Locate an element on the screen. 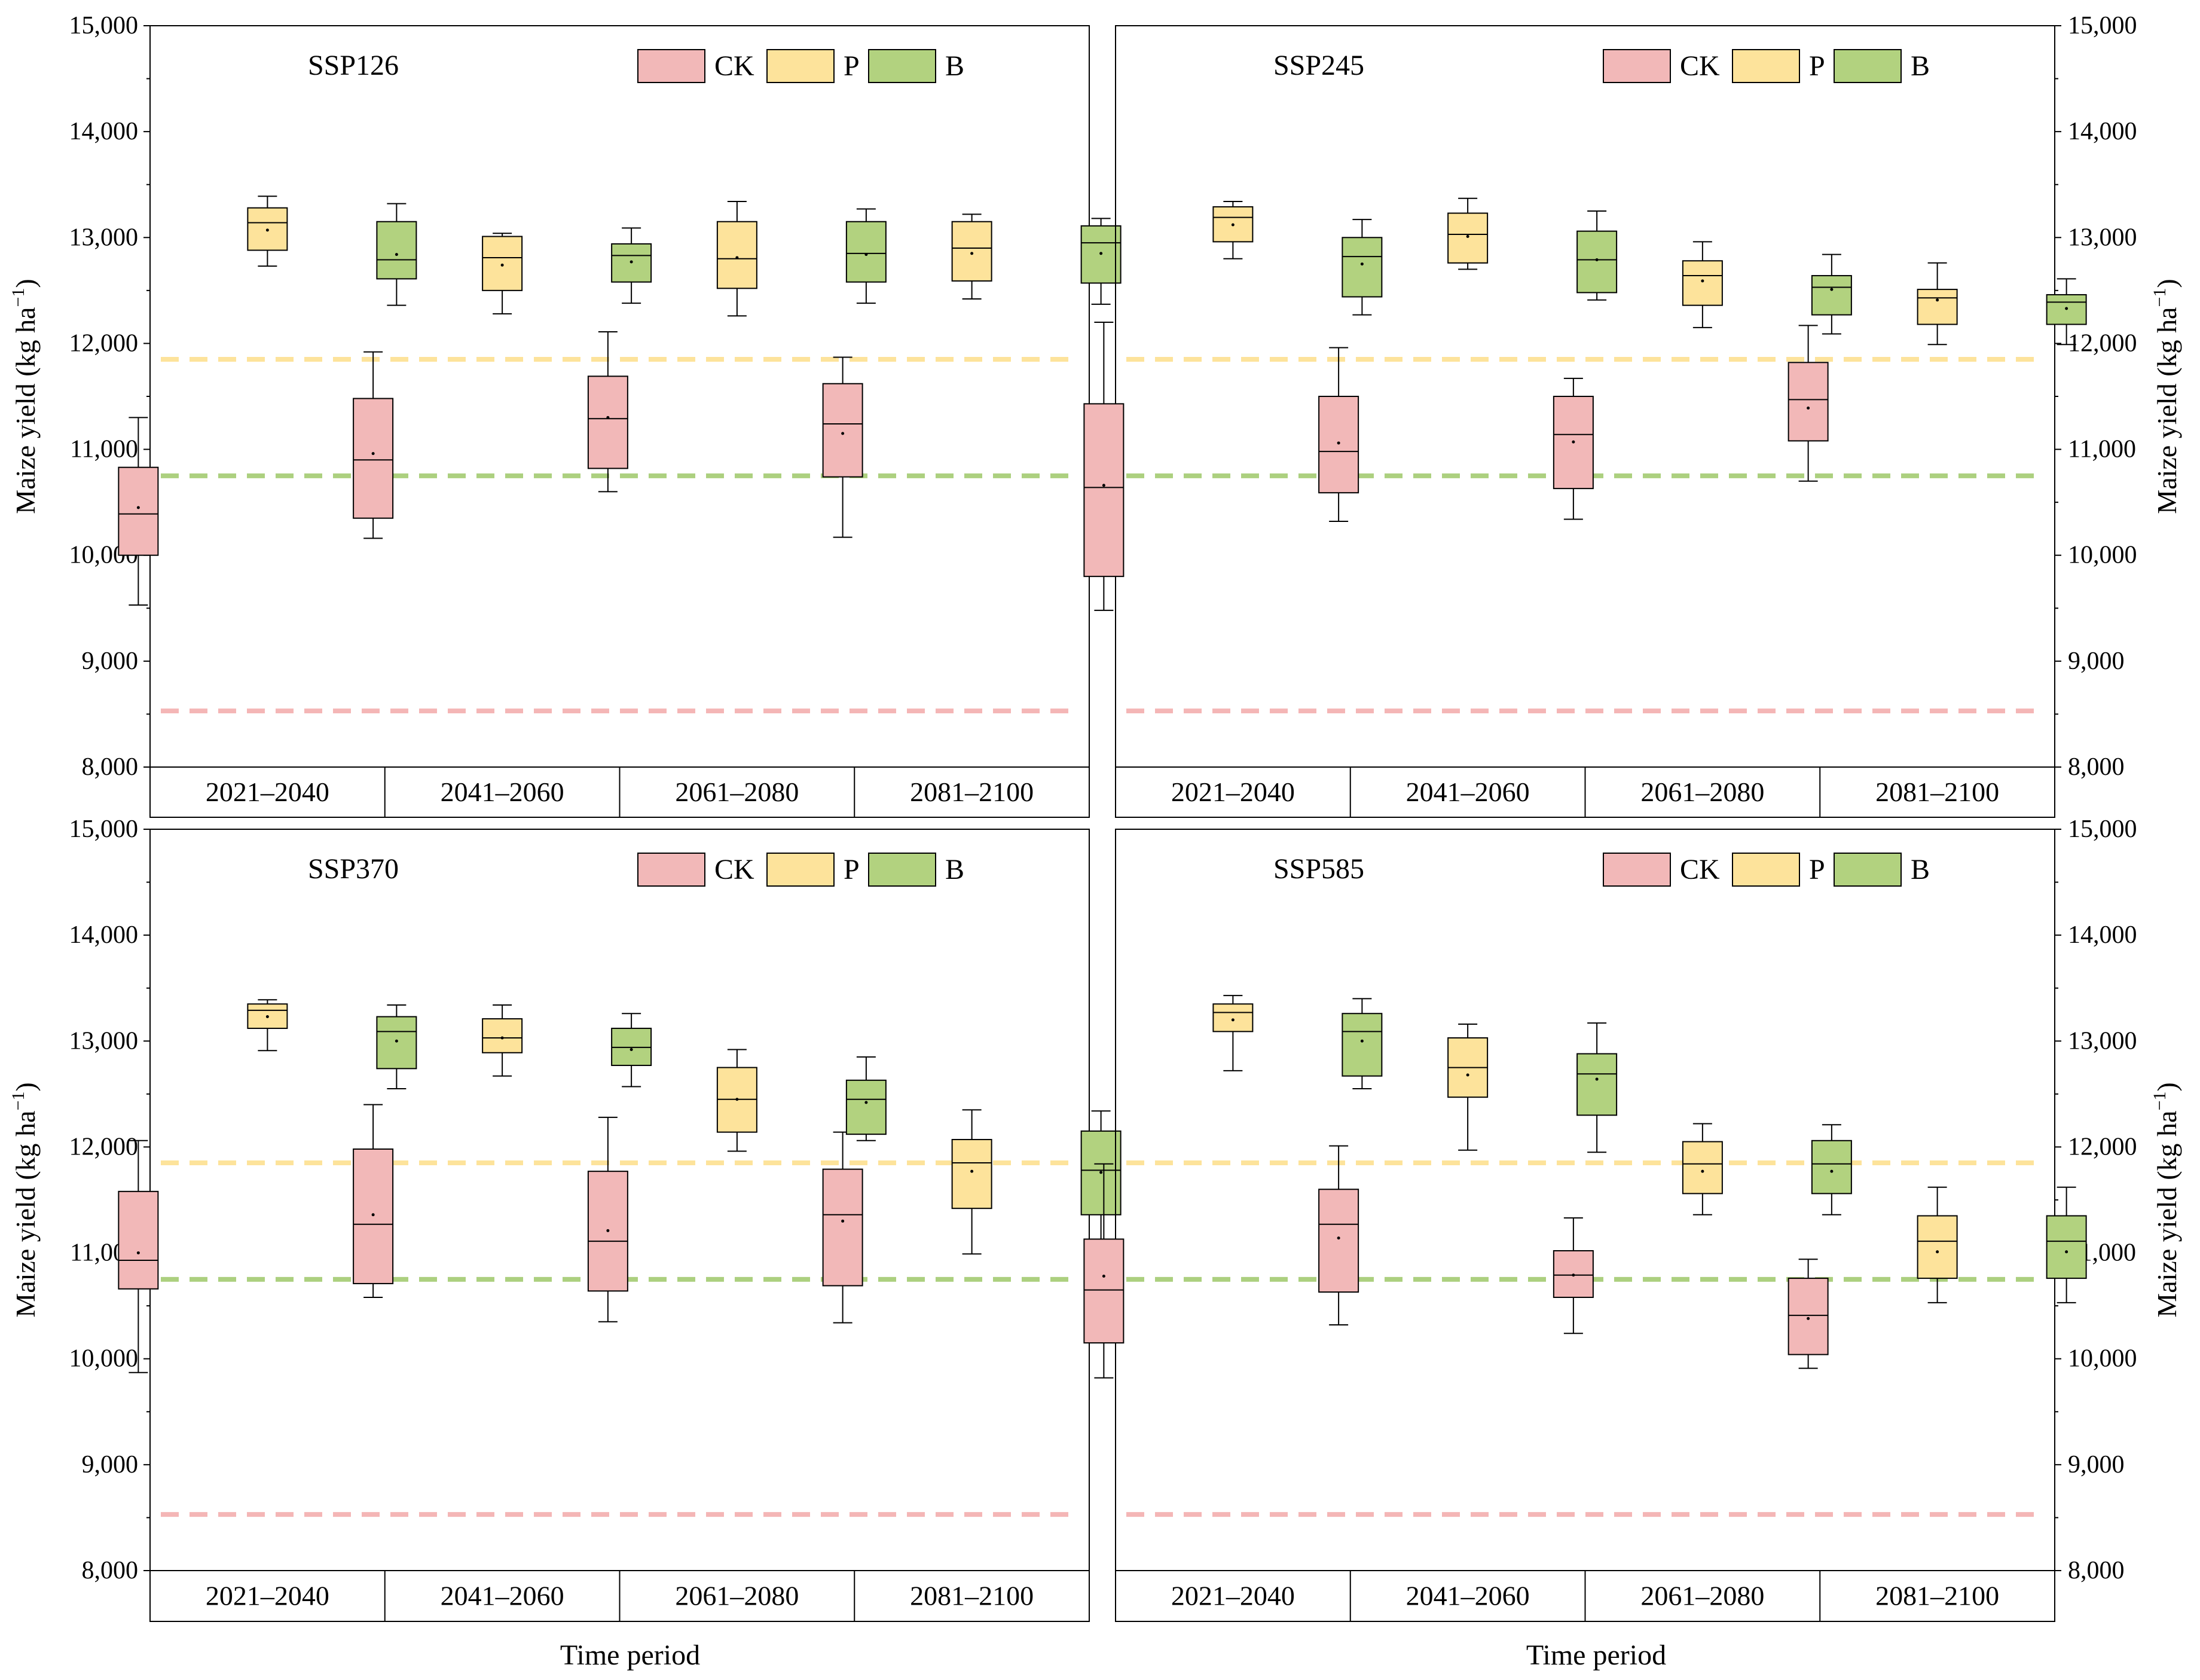  x-axis-title-left: Time period is located at coordinates (630, 1655).